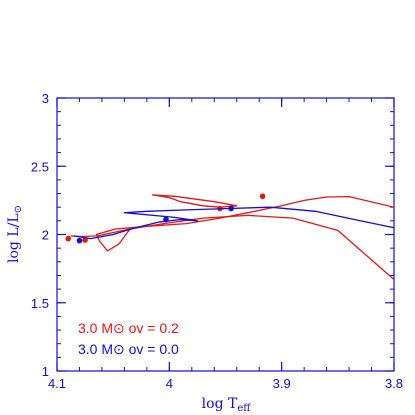  Describe the element at coordinates (14, 238) in the screenshot. I see `y-axis-title-main: log L/L` at that location.